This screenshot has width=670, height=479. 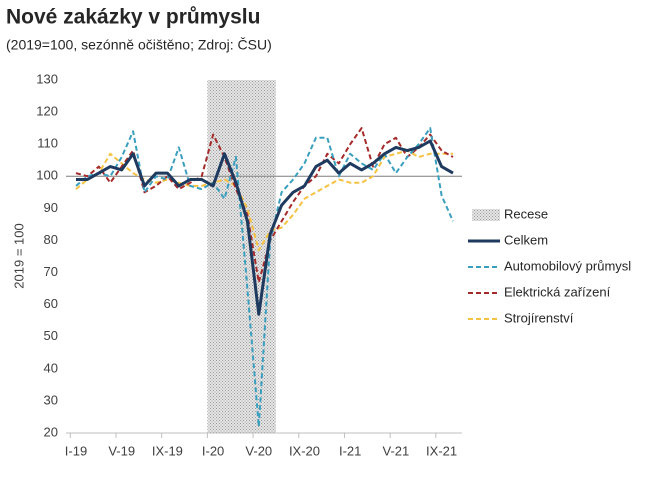 I want to click on legend-swatch, so click(x=486, y=215).